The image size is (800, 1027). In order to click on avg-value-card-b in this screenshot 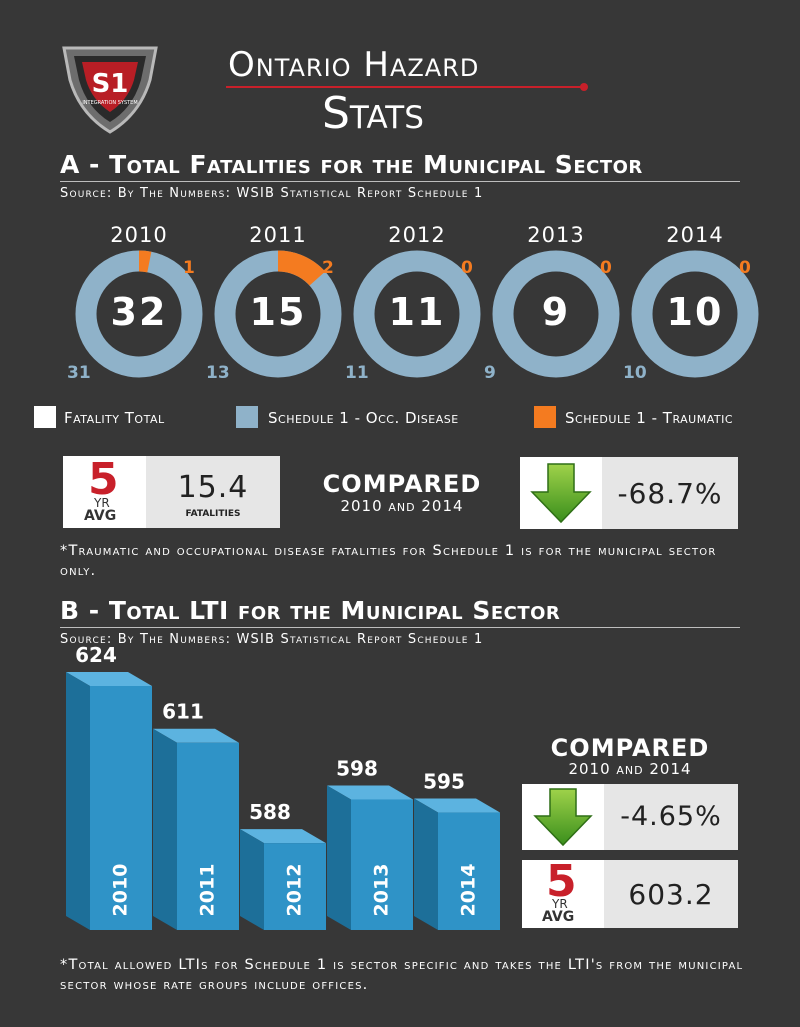, I will do `click(671, 894)`.